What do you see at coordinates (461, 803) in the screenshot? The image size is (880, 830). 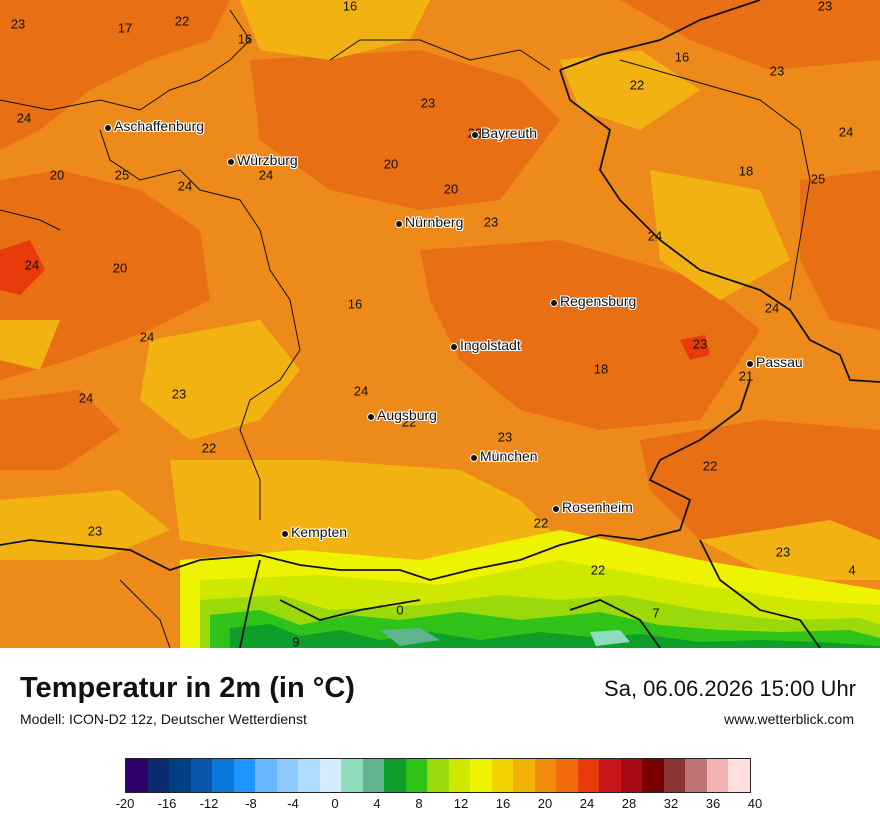 I see `legend-tick-label: 12` at bounding box center [461, 803].